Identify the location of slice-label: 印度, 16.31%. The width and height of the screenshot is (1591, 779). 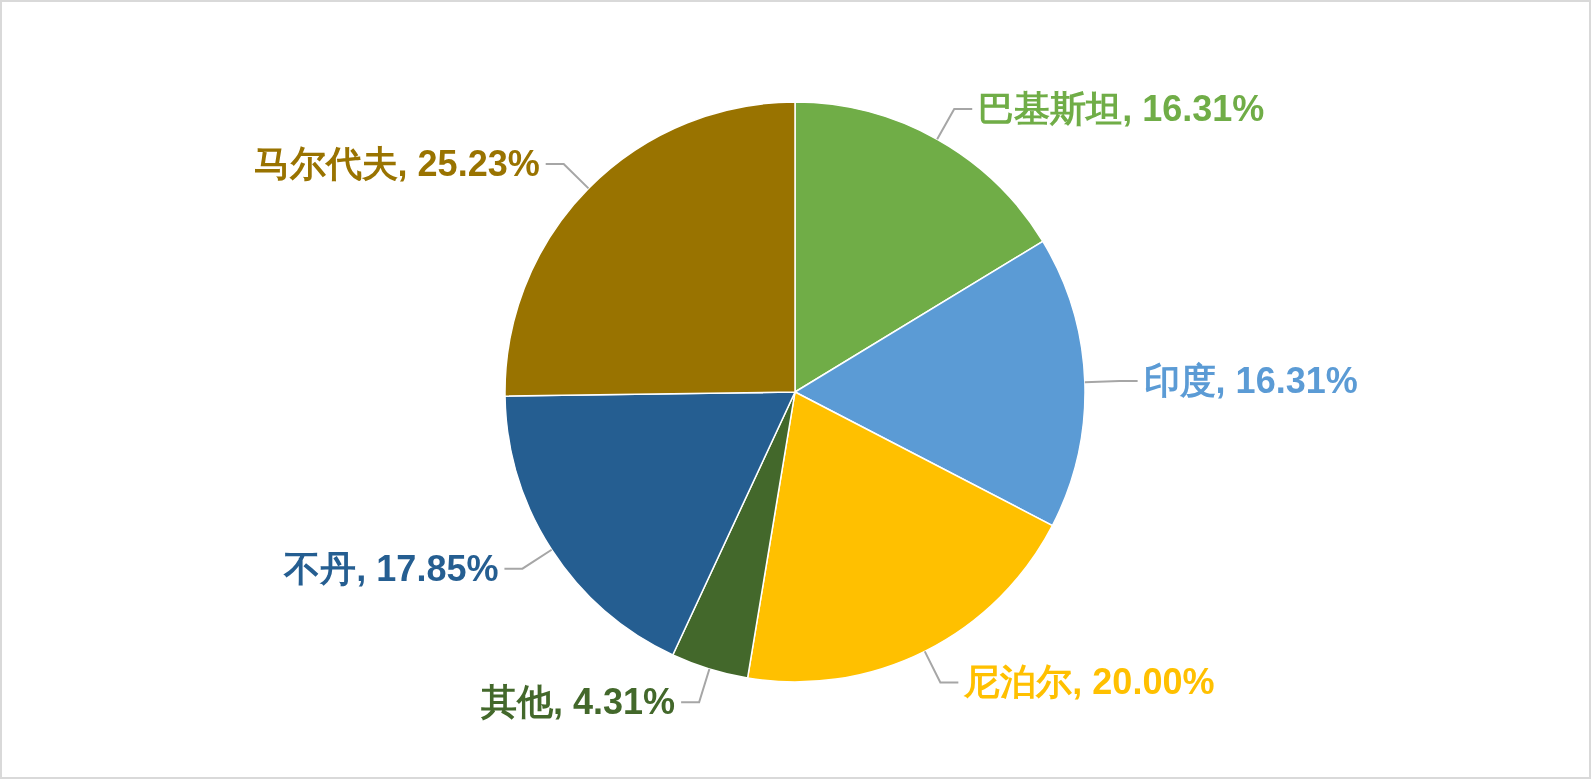
(1250, 381).